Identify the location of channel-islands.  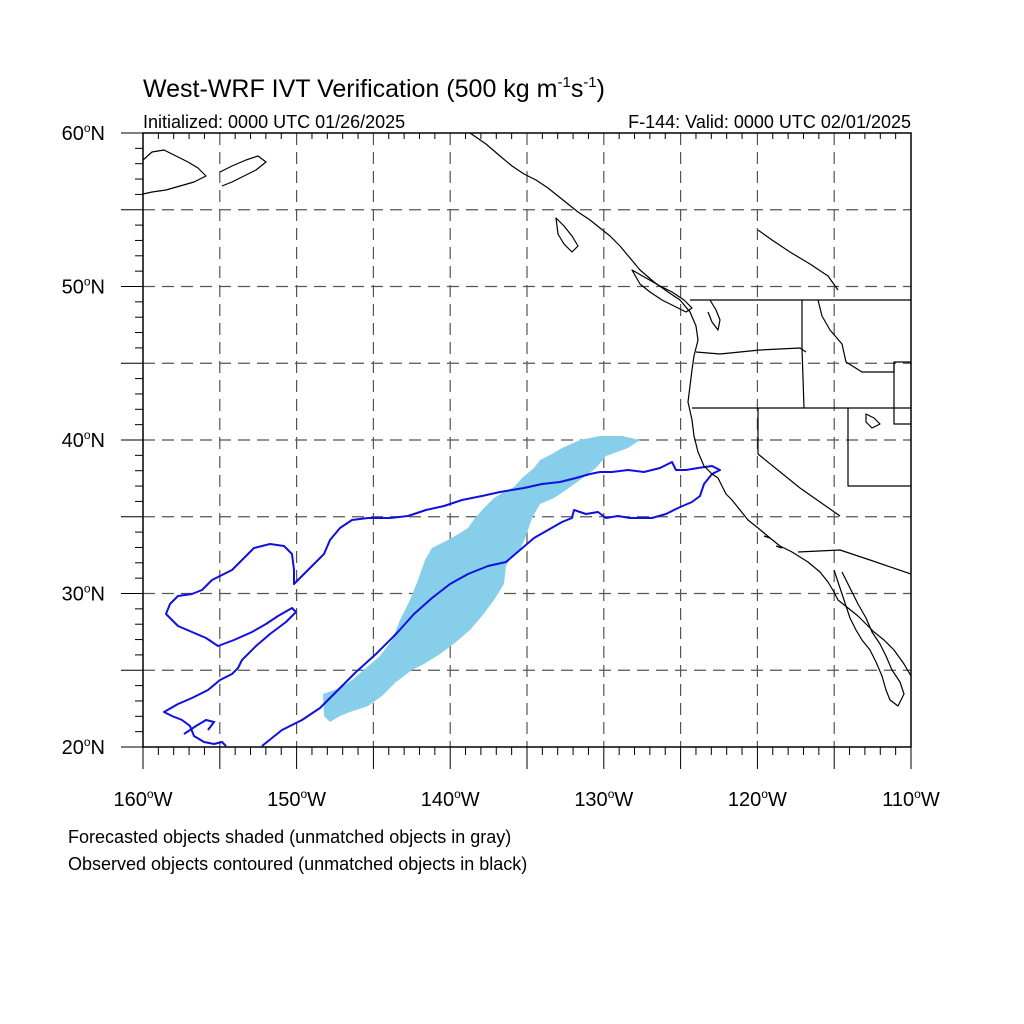
(773, 542).